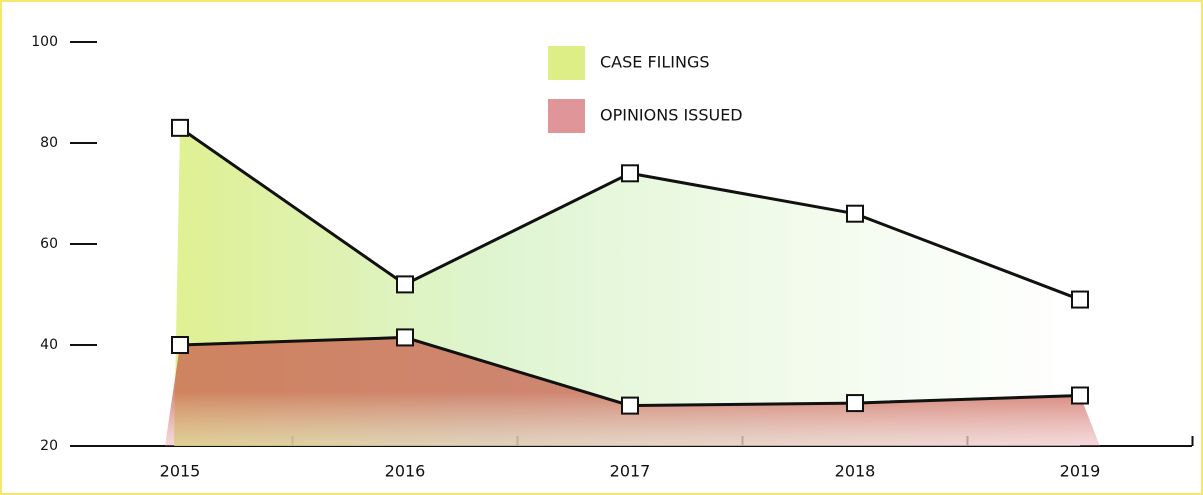 The height and width of the screenshot is (495, 1203). Describe the element at coordinates (49, 345) in the screenshot. I see `y-tick-label: 40` at that location.